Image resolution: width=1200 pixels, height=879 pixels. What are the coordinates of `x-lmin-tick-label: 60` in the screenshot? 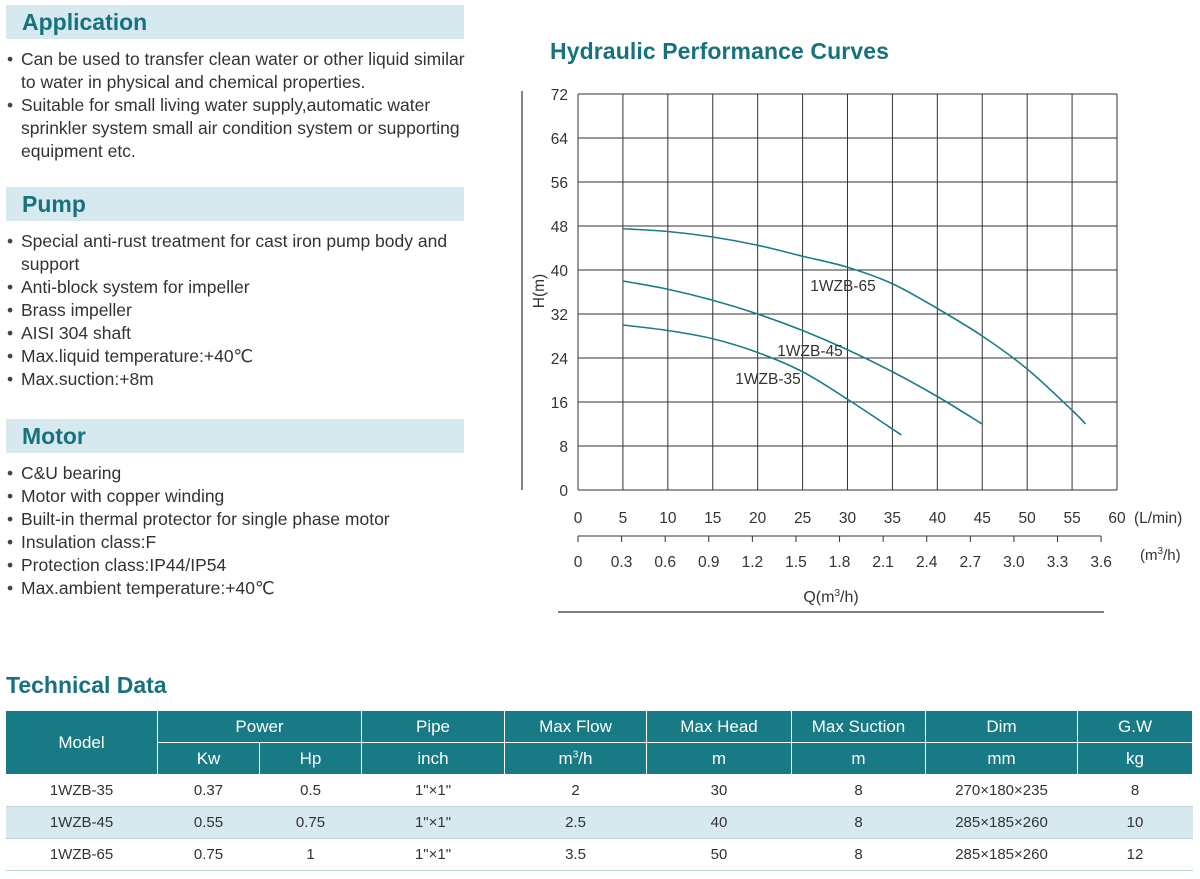 It's located at (1117, 518).